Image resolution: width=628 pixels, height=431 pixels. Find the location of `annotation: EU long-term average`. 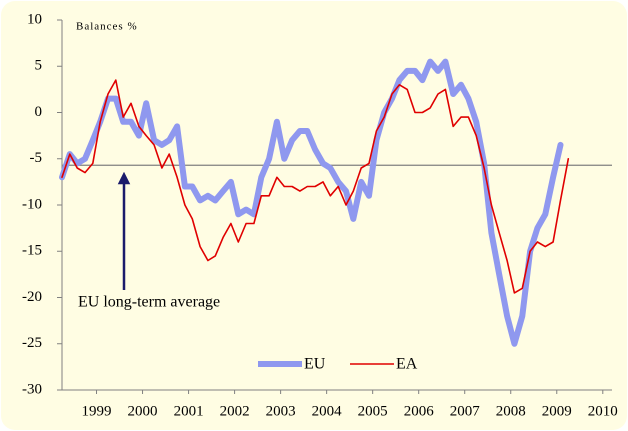

annotation: EU long-term average is located at coordinates (149, 302).